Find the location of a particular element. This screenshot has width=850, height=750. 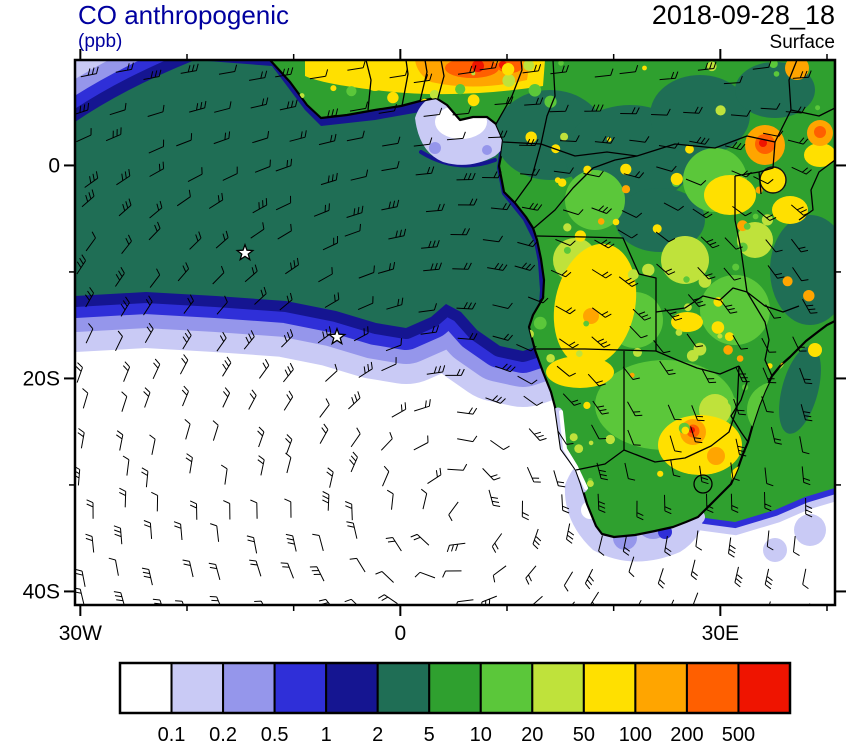

plot-units: (ppb) is located at coordinates (100, 41).